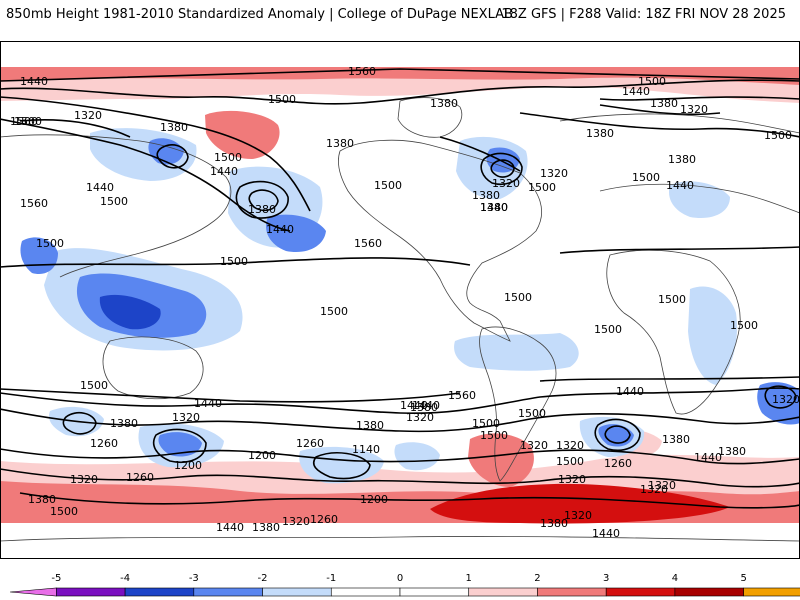  What do you see at coordinates (580, 503) in the screenshot?
I see `antarctic-positive-core` at bounding box center [580, 503].